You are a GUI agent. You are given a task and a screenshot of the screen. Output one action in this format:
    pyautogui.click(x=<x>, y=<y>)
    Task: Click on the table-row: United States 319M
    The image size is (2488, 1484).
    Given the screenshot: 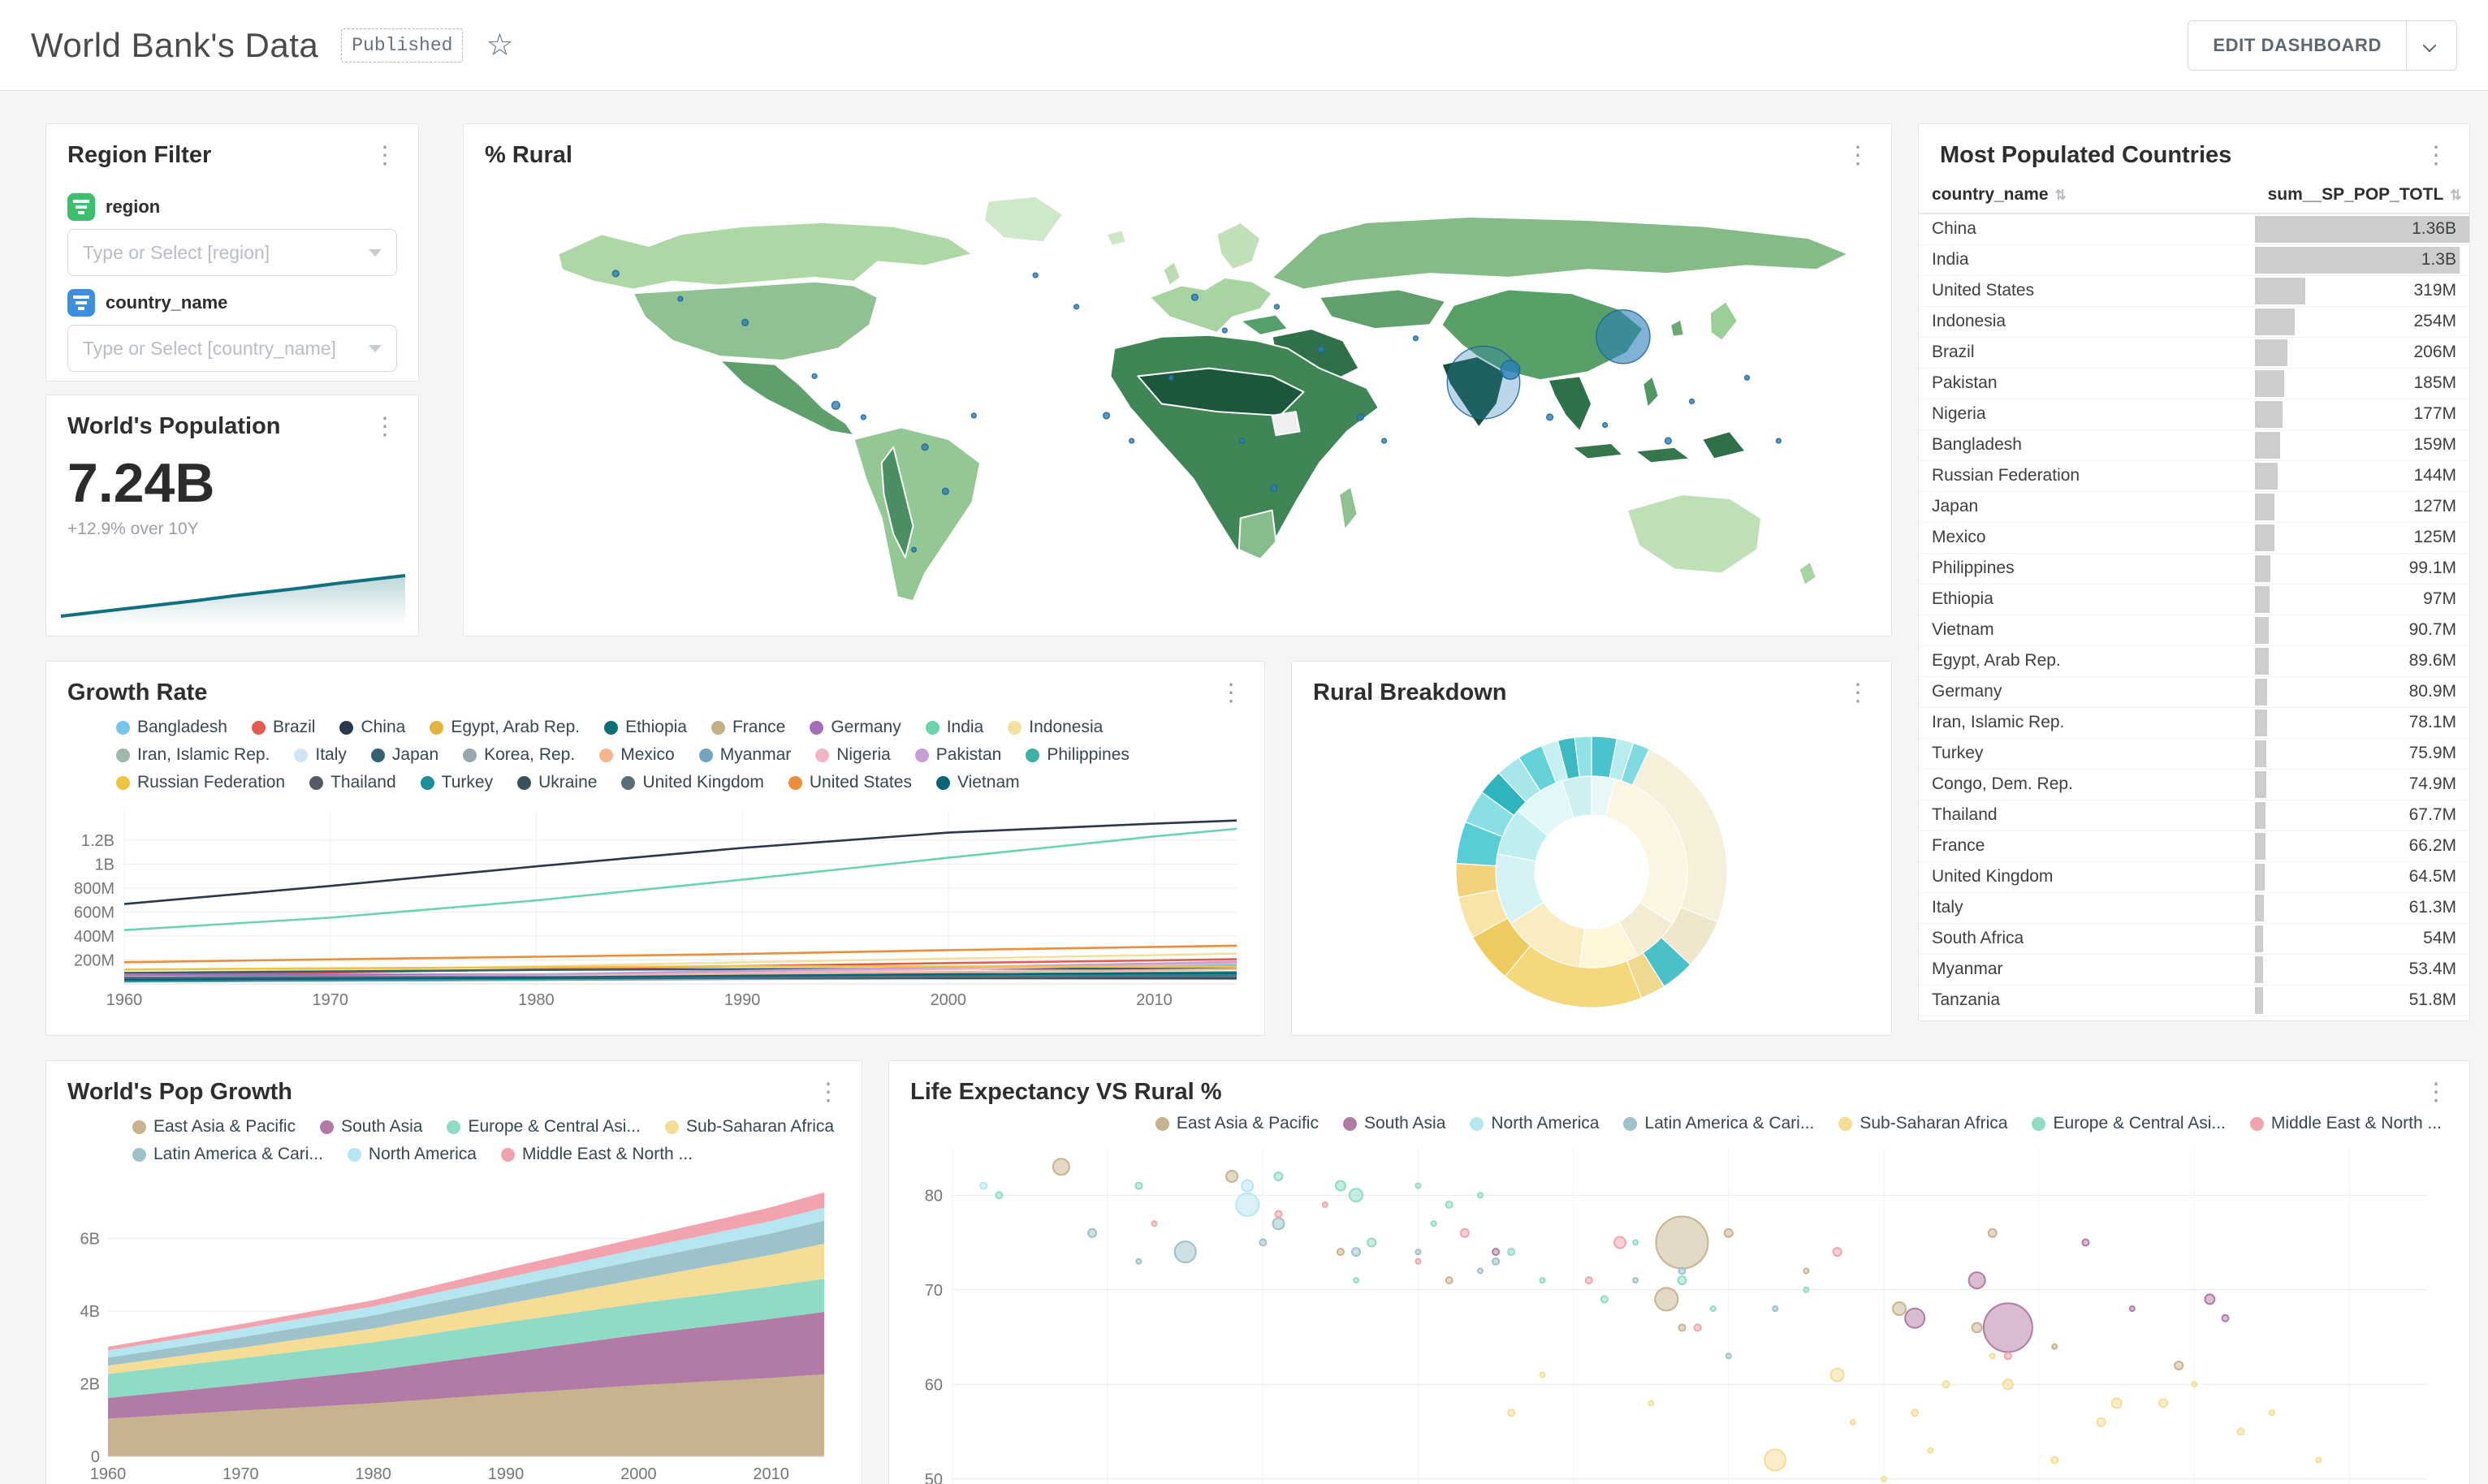 What is the action you would take?
    pyautogui.click(x=2194, y=291)
    